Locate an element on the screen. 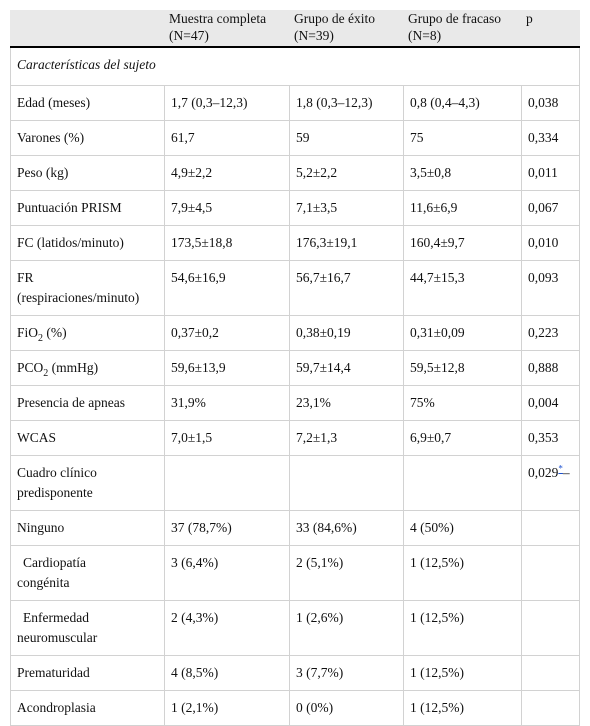 The image size is (590, 726). table-row-ninguno: Ninguno 37 (78,7%) 33 (84,6%) 4 (50%) is located at coordinates (295, 528).